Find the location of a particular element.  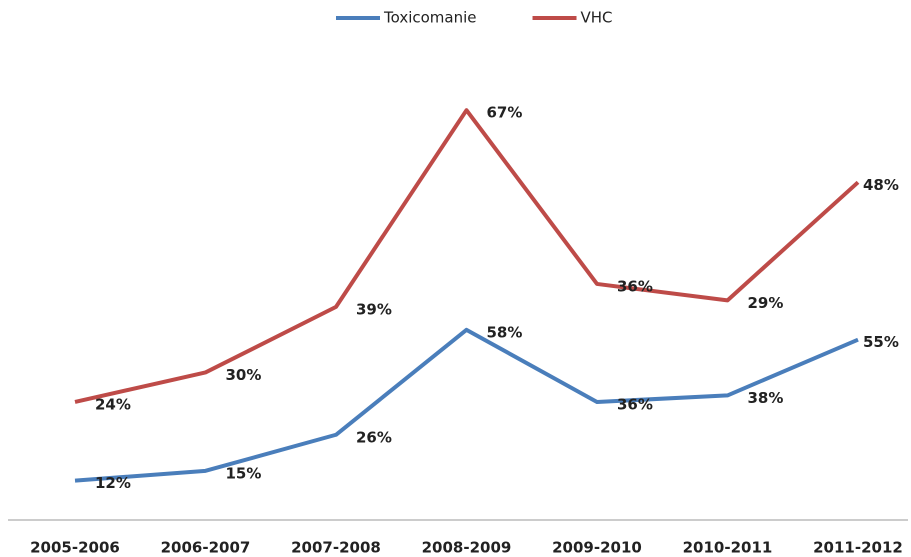

x-tick-label: 2011-2012 is located at coordinates (858, 548).